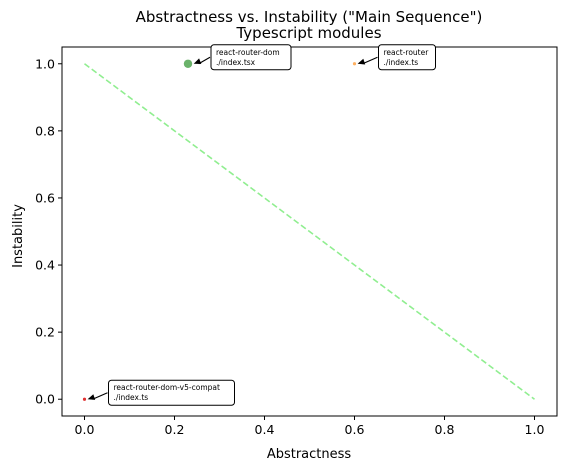  I want to click on x-tick-label: 0.8, so click(445, 429).